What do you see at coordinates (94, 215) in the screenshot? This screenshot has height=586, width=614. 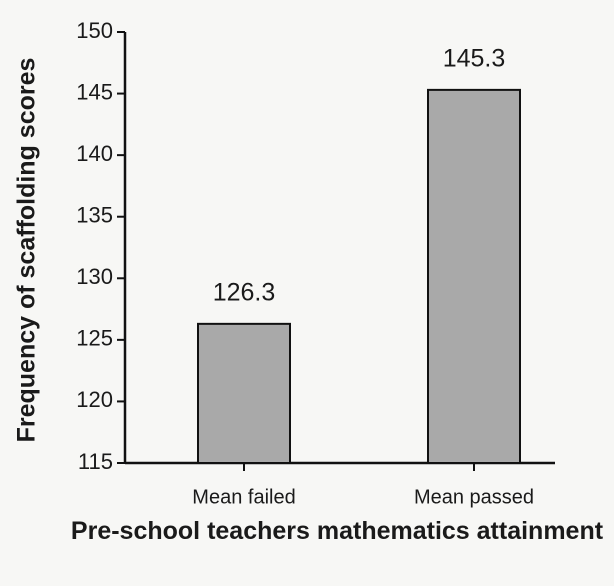 I see `y-tick-label: 135` at bounding box center [94, 215].